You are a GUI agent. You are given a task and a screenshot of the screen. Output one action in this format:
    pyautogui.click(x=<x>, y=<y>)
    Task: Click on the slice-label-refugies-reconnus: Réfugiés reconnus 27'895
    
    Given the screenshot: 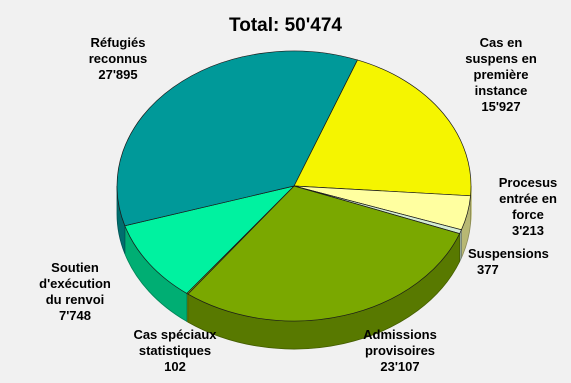 What is the action you would take?
    pyautogui.click(x=118, y=58)
    